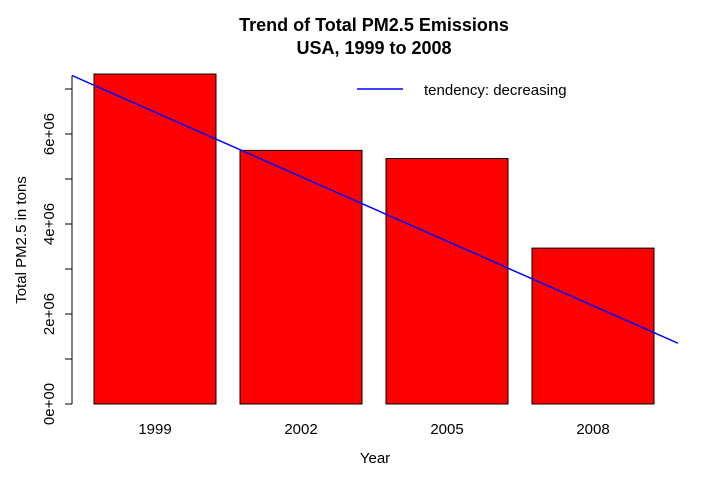 This screenshot has width=720, height=480. Describe the element at coordinates (49, 224) in the screenshot. I see `y-tick-label-4e+06: 4e+06` at that location.